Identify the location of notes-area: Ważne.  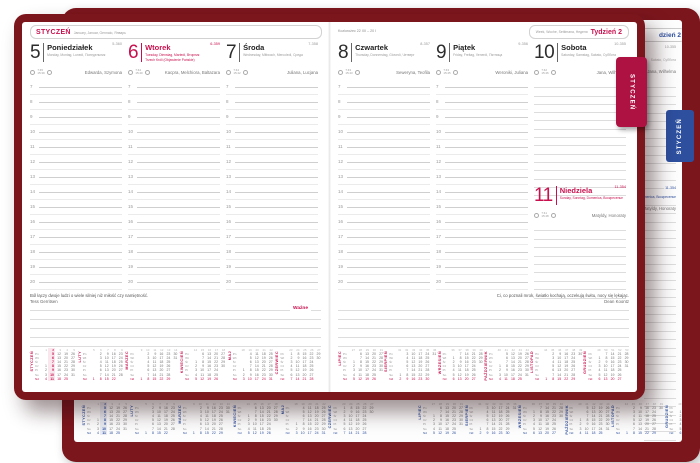
(175, 324).